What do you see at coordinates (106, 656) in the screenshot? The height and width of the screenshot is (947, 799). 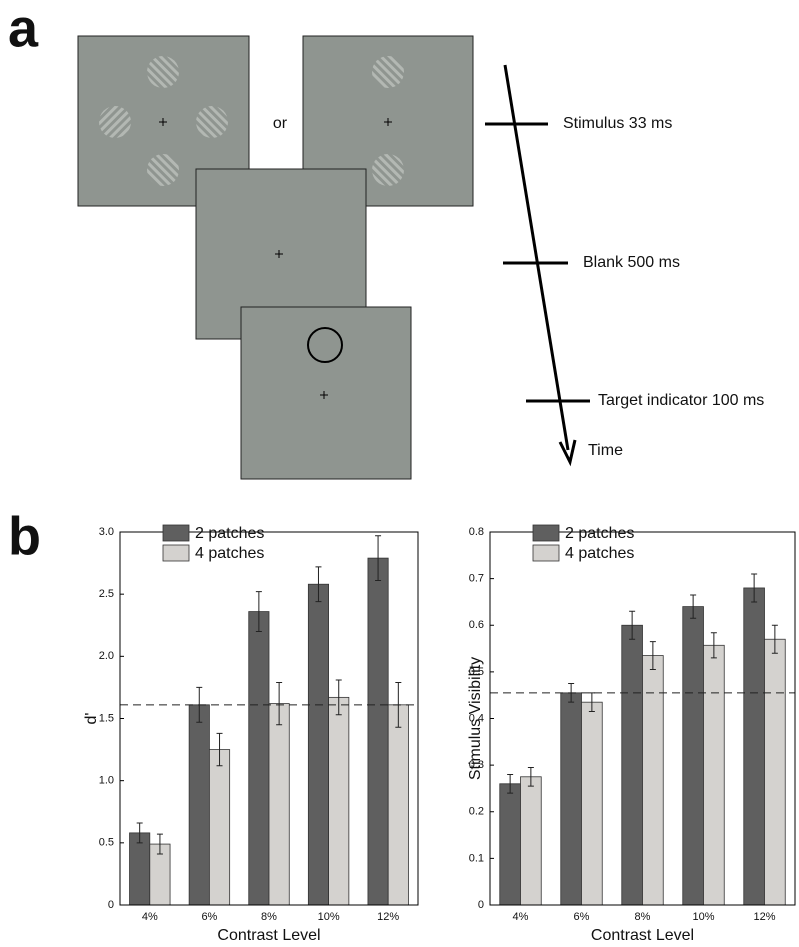 I see `y-tick-label: 2.0` at bounding box center [106, 656].